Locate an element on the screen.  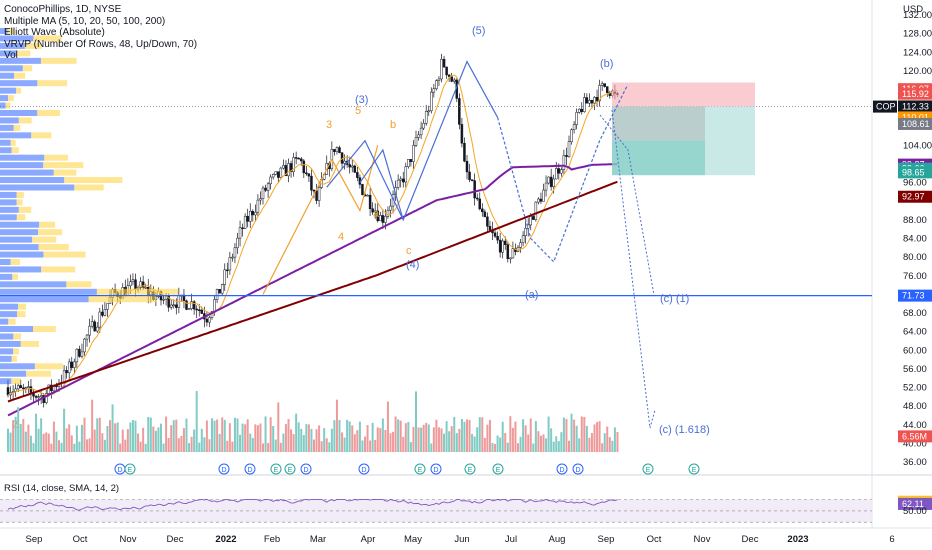
badge-letter: D is located at coordinates (305, 470).